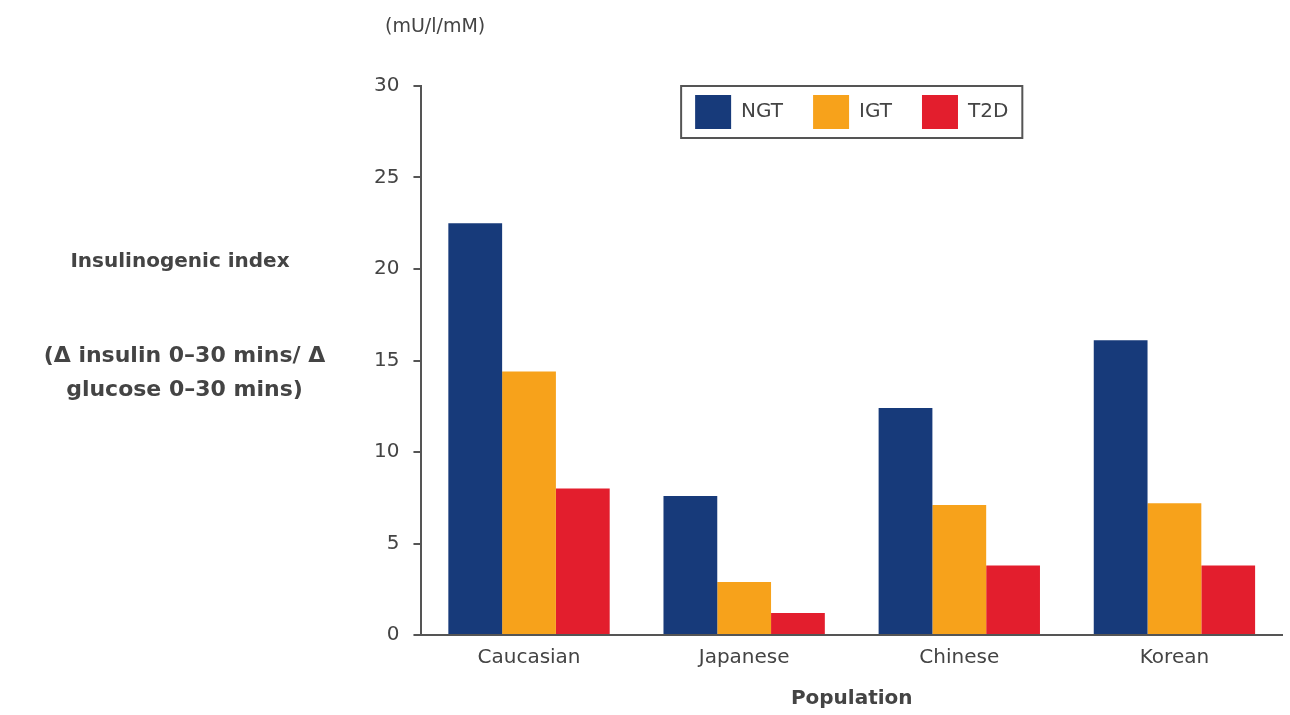  I want to click on text: (Δ insulin 0–30 mins/ Δ glucose 0–30 mins), so click(184, 372).